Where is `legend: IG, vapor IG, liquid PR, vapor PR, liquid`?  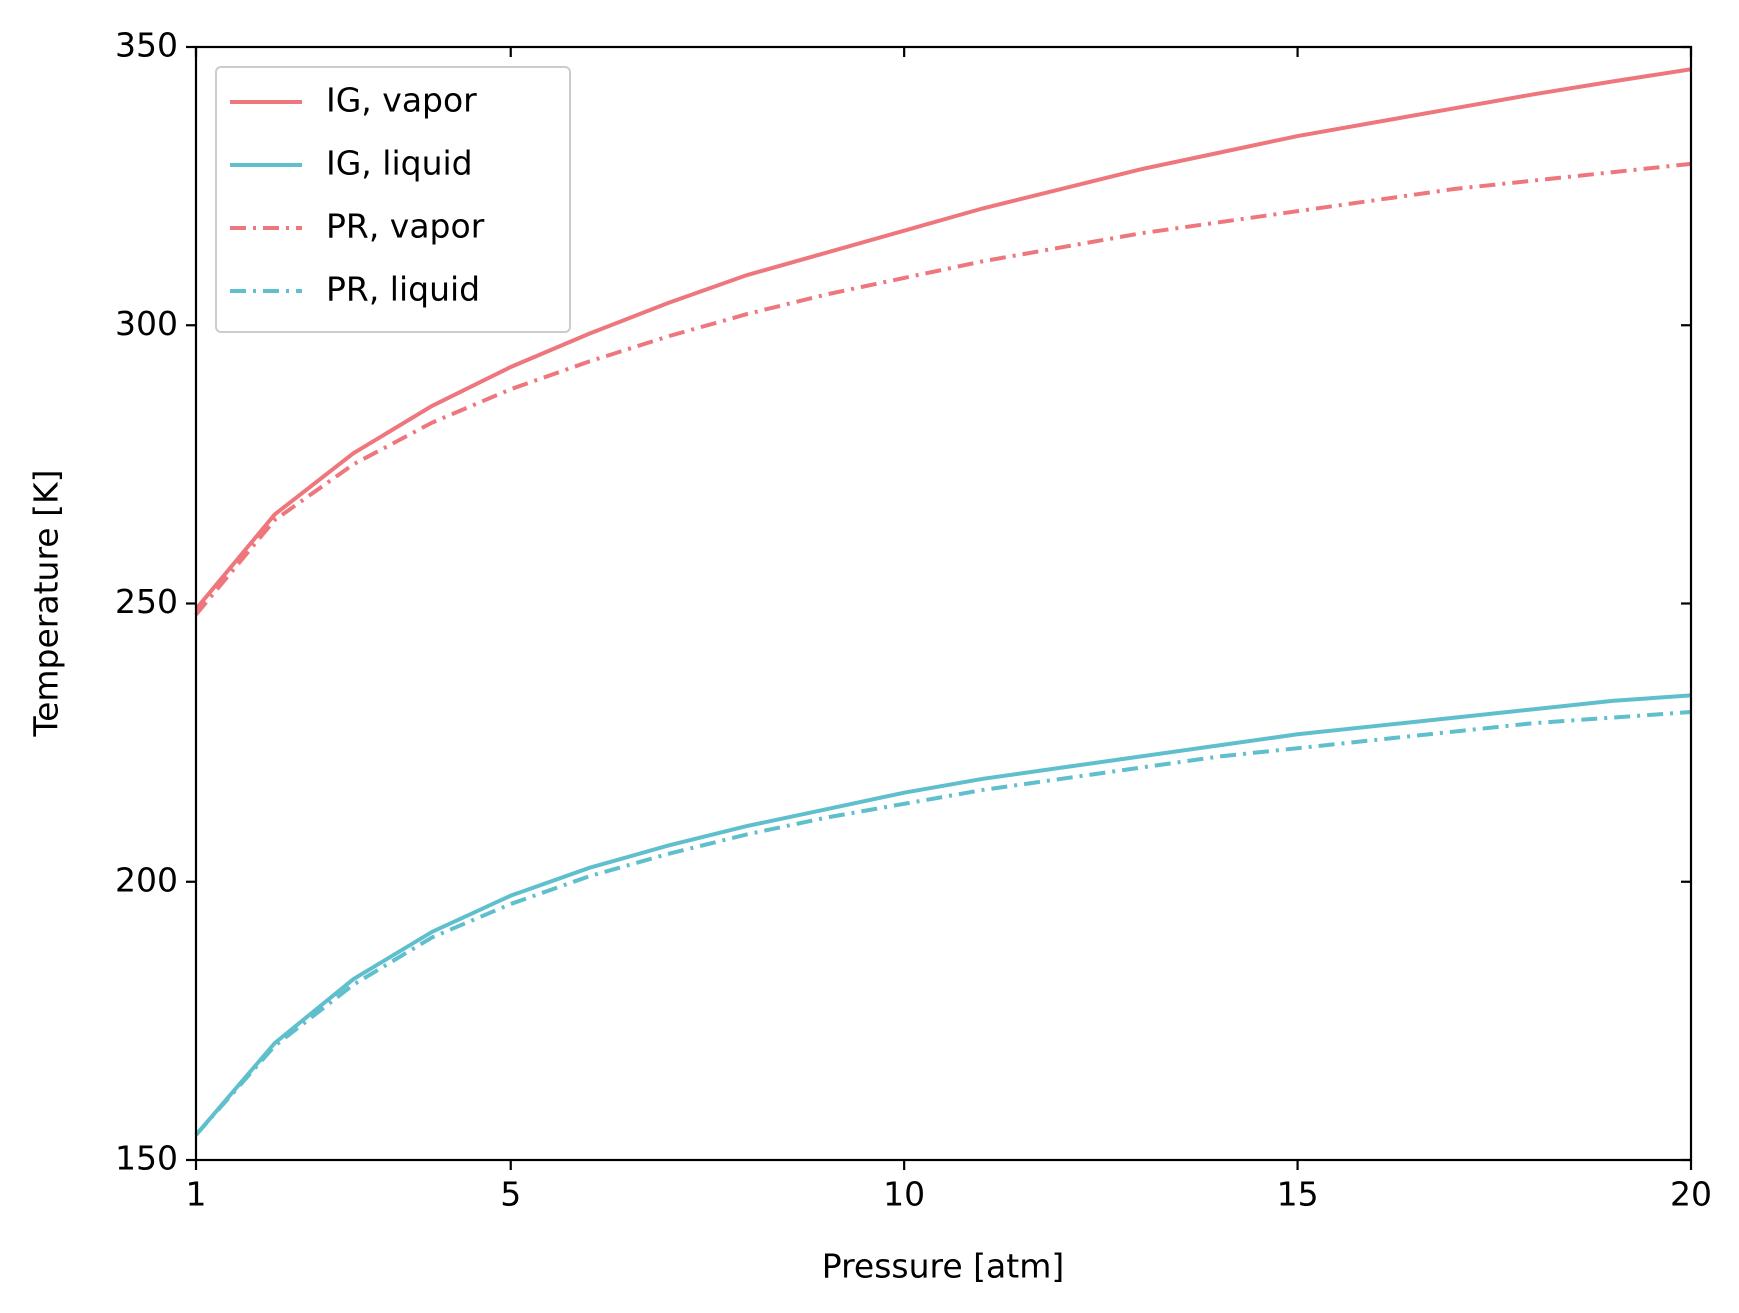
legend: IG, vapor IG, liquid PR, vapor PR, liquid is located at coordinates (393, 199).